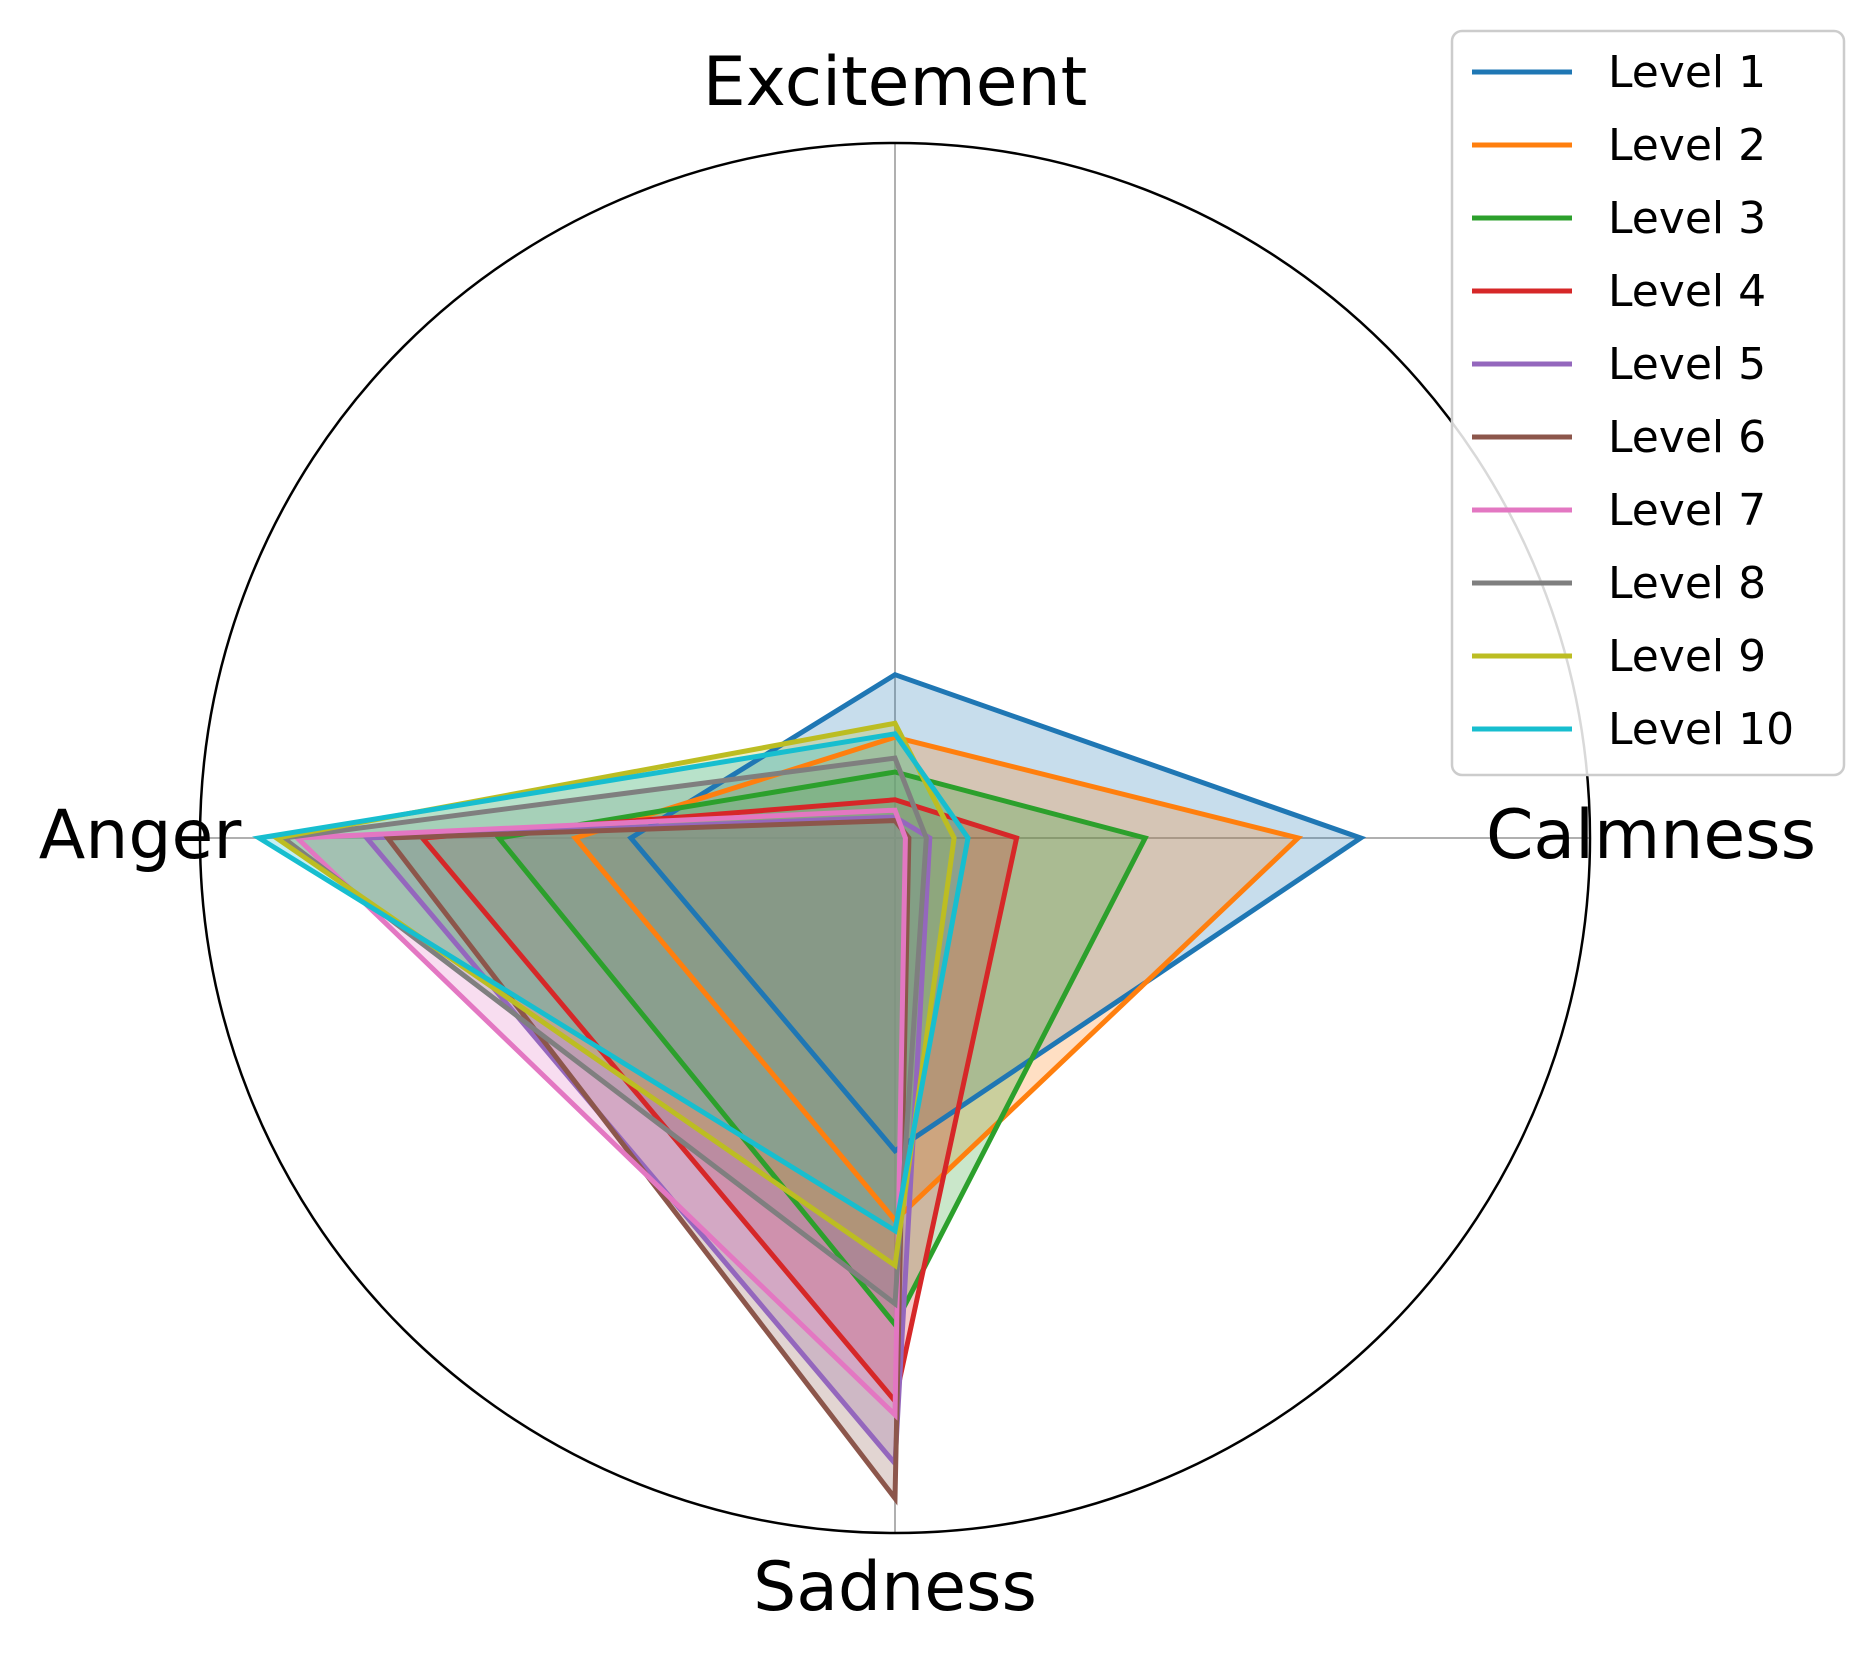 Image resolution: width=1868 pixels, height=1654 pixels. Describe the element at coordinates (1687, 583) in the screenshot. I see `legend-label-level-8: Level 8` at that location.